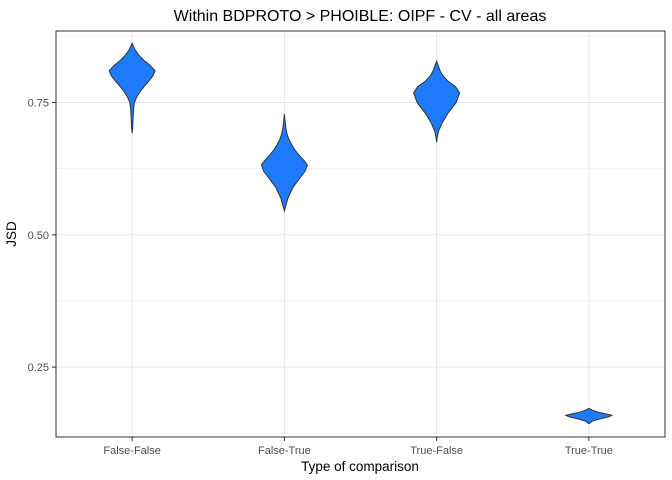 Image resolution: width=672 pixels, height=480 pixels. Describe the element at coordinates (589, 451) in the screenshot. I see `x-tick-label-true-true: True-True` at that location.